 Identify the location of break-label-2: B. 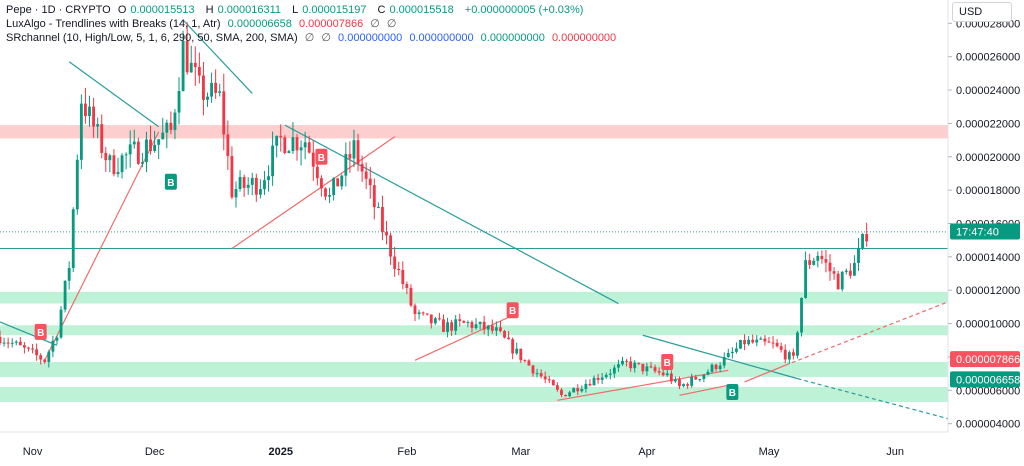
(321, 156).